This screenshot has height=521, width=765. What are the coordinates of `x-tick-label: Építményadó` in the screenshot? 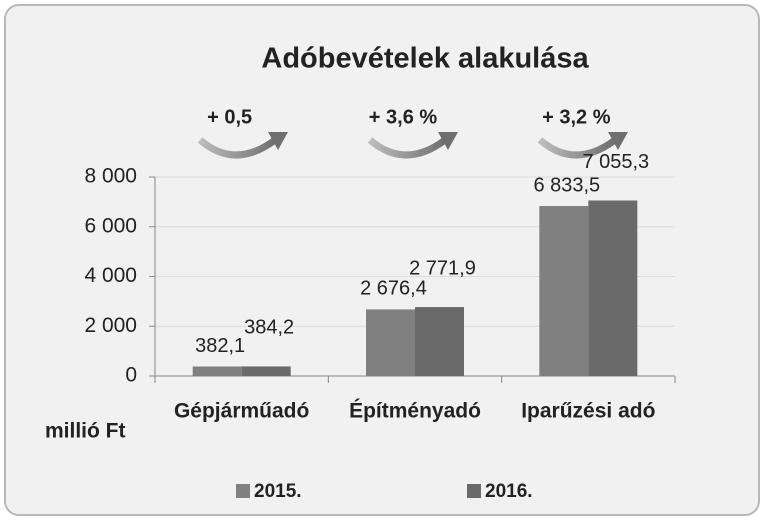 It's located at (415, 411).